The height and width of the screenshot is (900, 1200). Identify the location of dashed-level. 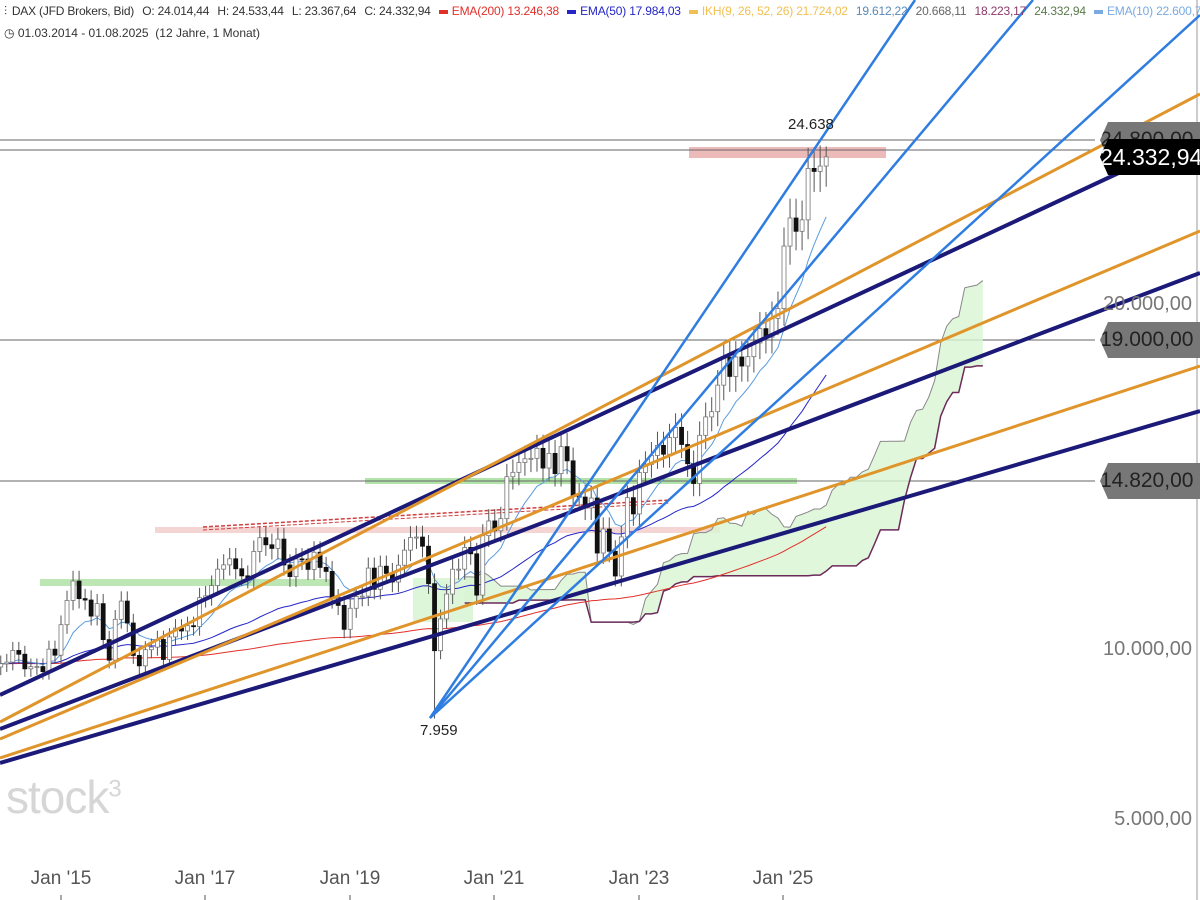
(436, 513).